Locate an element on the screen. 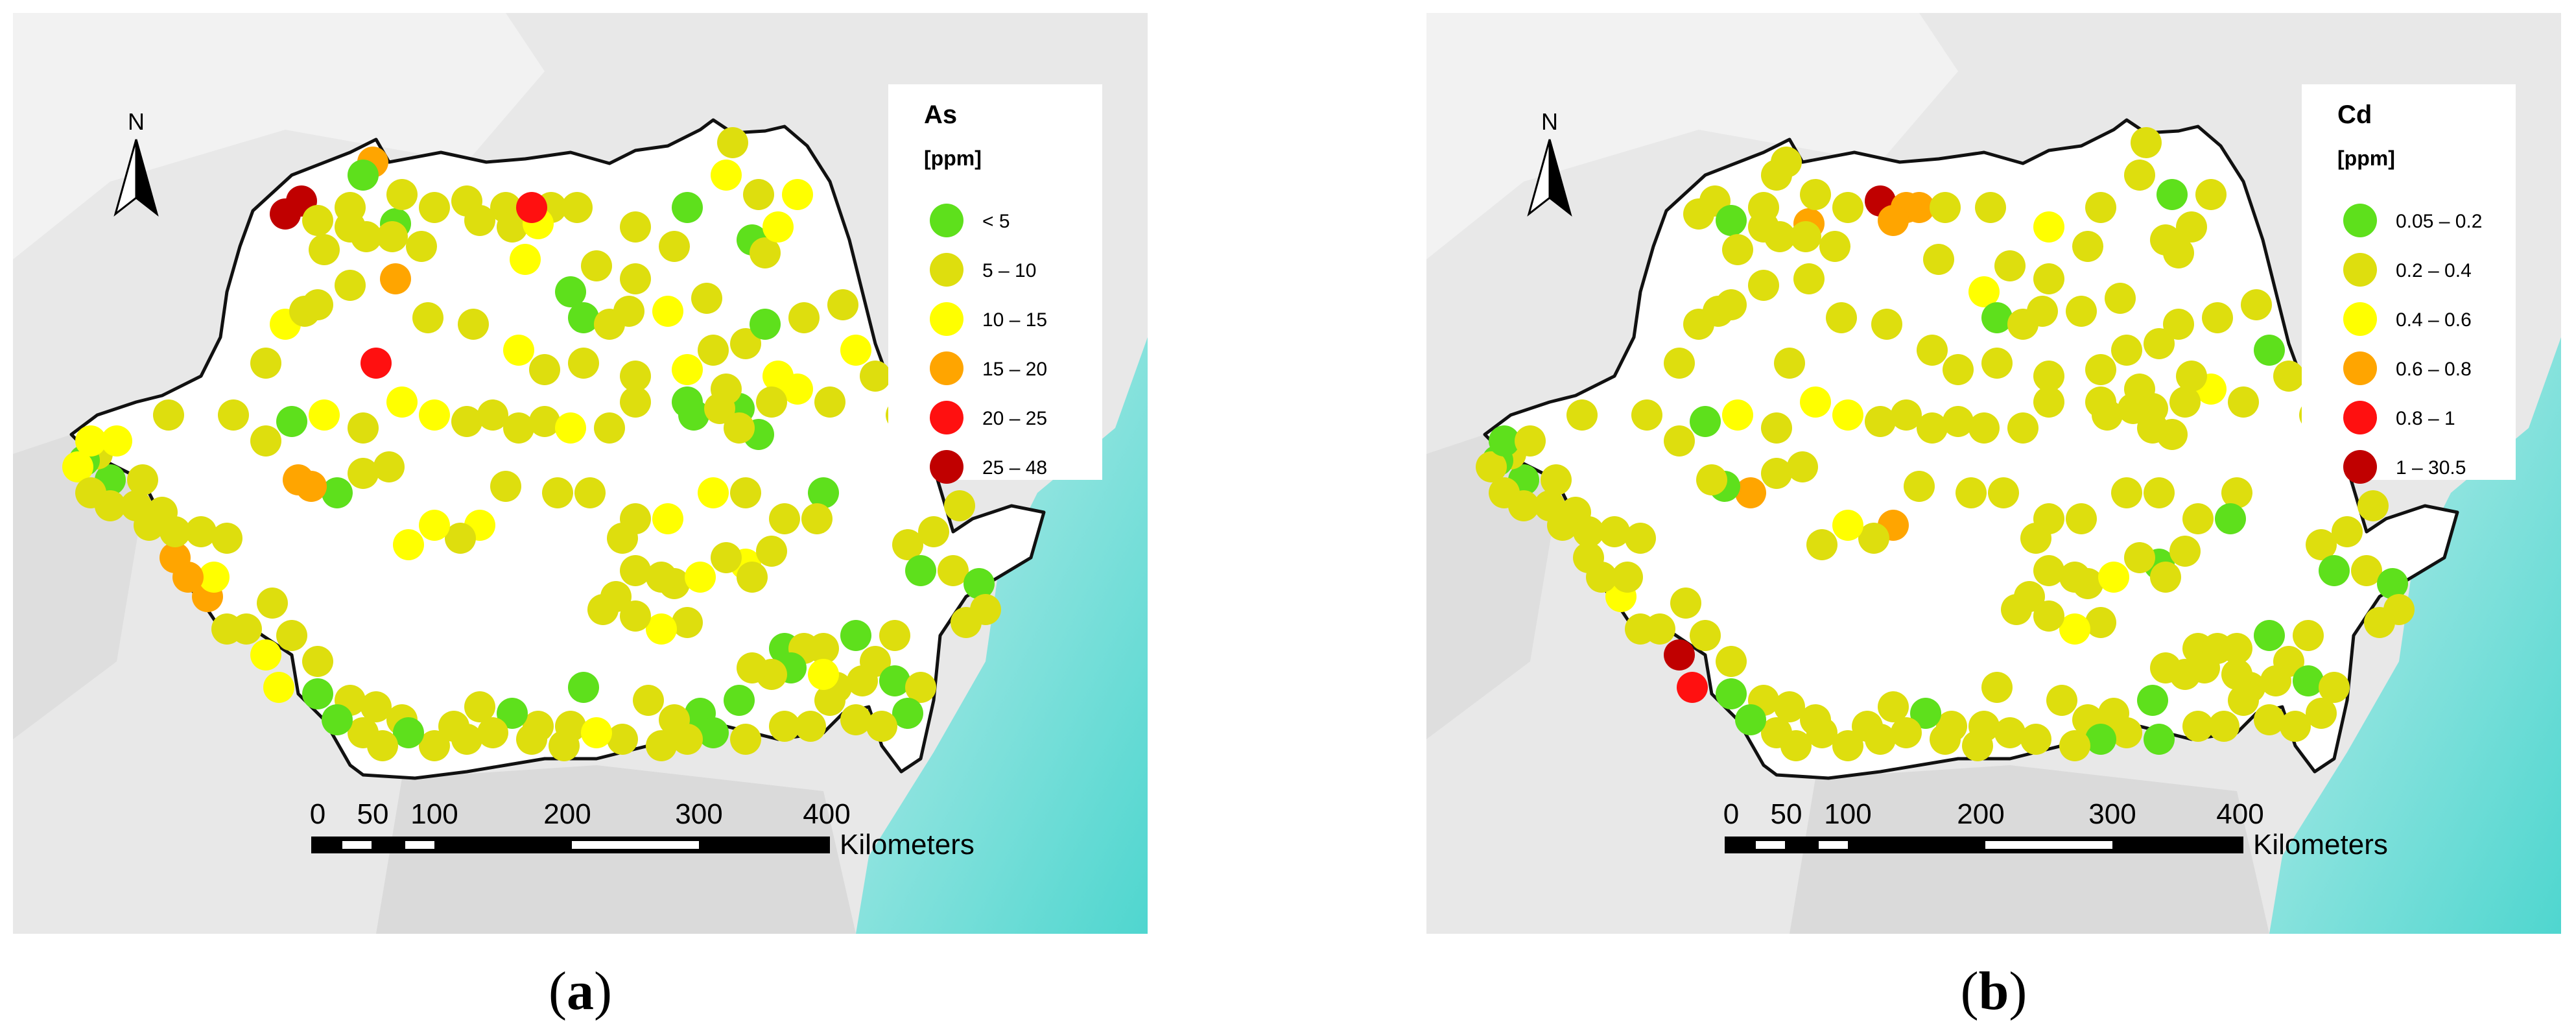 This screenshot has height=1033, width=2576. scale-bar-tick-label: 400 is located at coordinates (826, 814).